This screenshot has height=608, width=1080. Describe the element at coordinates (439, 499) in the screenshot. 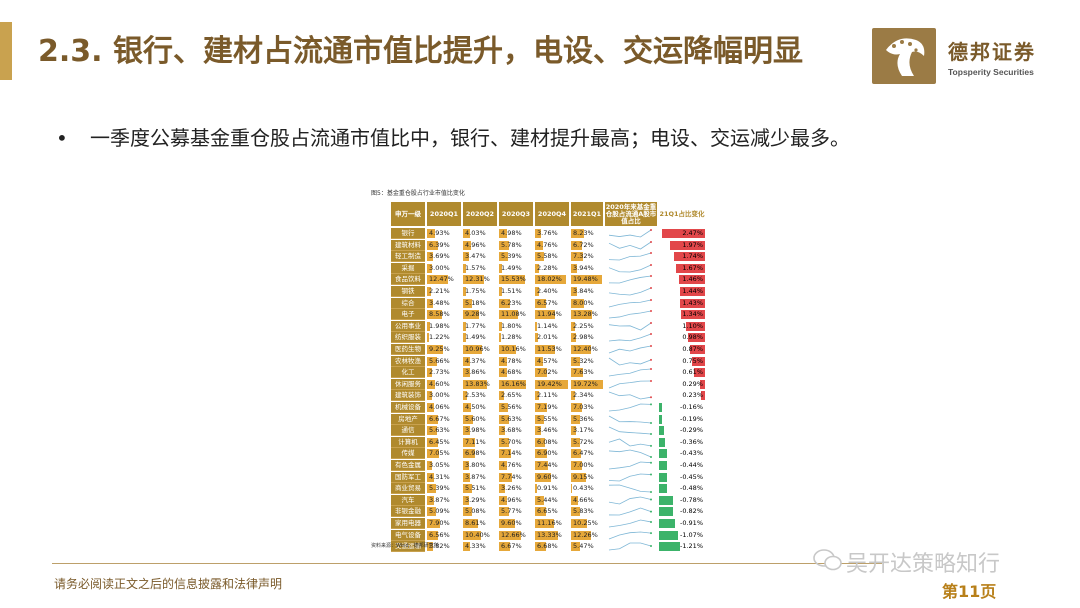

I see `value-text: 3.87%` at that location.